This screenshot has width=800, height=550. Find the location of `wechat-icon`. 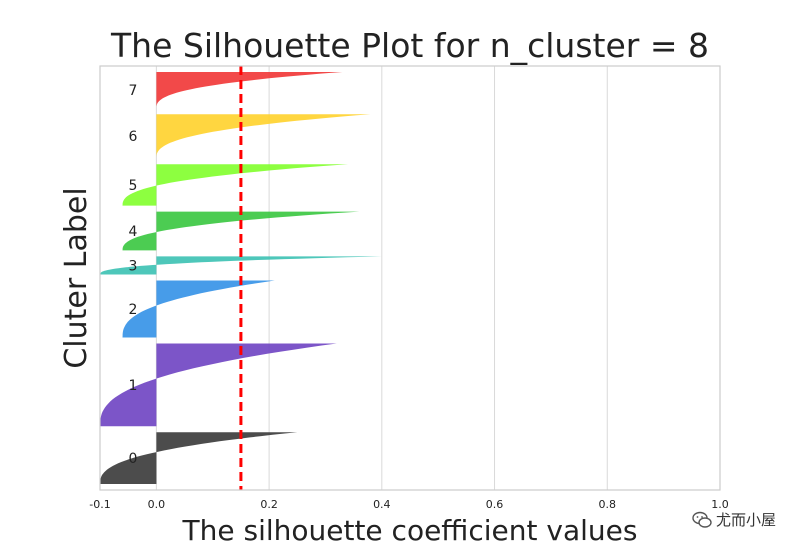

wechat-icon is located at coordinates (702, 519).